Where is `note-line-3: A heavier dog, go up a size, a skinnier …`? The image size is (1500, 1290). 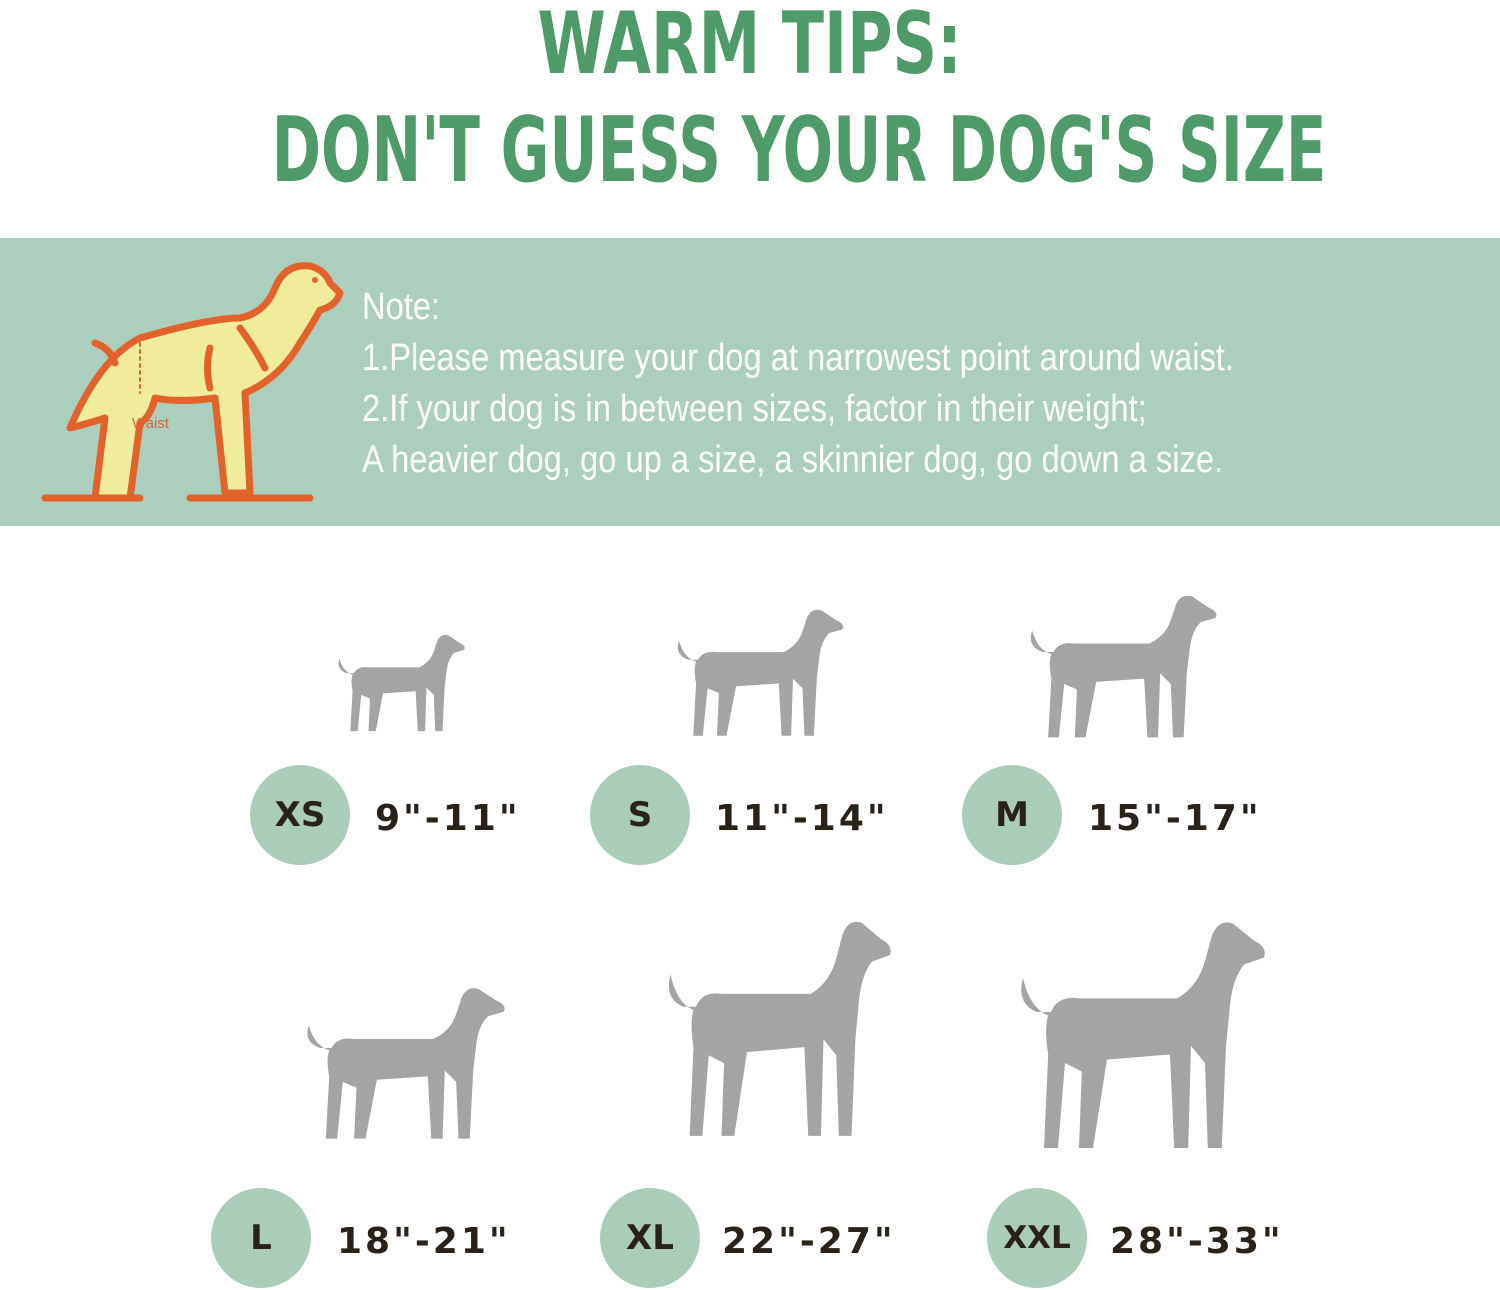
note-line-3: A heavier dog, go up a size, a skinnier … is located at coordinates (793, 460).